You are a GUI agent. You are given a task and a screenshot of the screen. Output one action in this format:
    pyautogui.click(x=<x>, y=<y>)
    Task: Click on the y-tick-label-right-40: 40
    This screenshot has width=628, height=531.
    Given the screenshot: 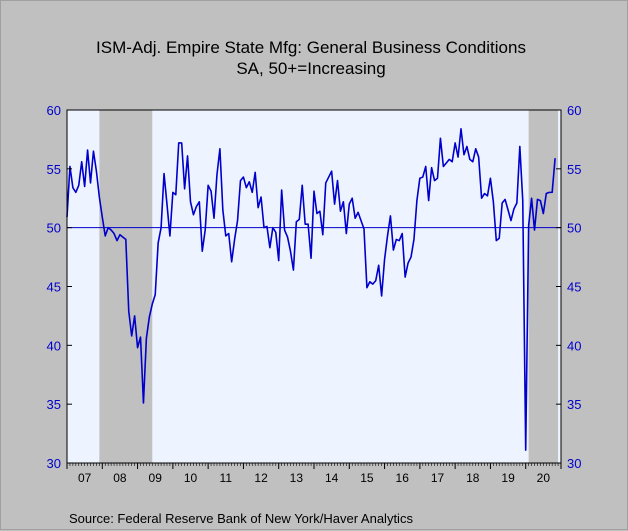 What is the action you would take?
    pyautogui.click(x=574, y=345)
    